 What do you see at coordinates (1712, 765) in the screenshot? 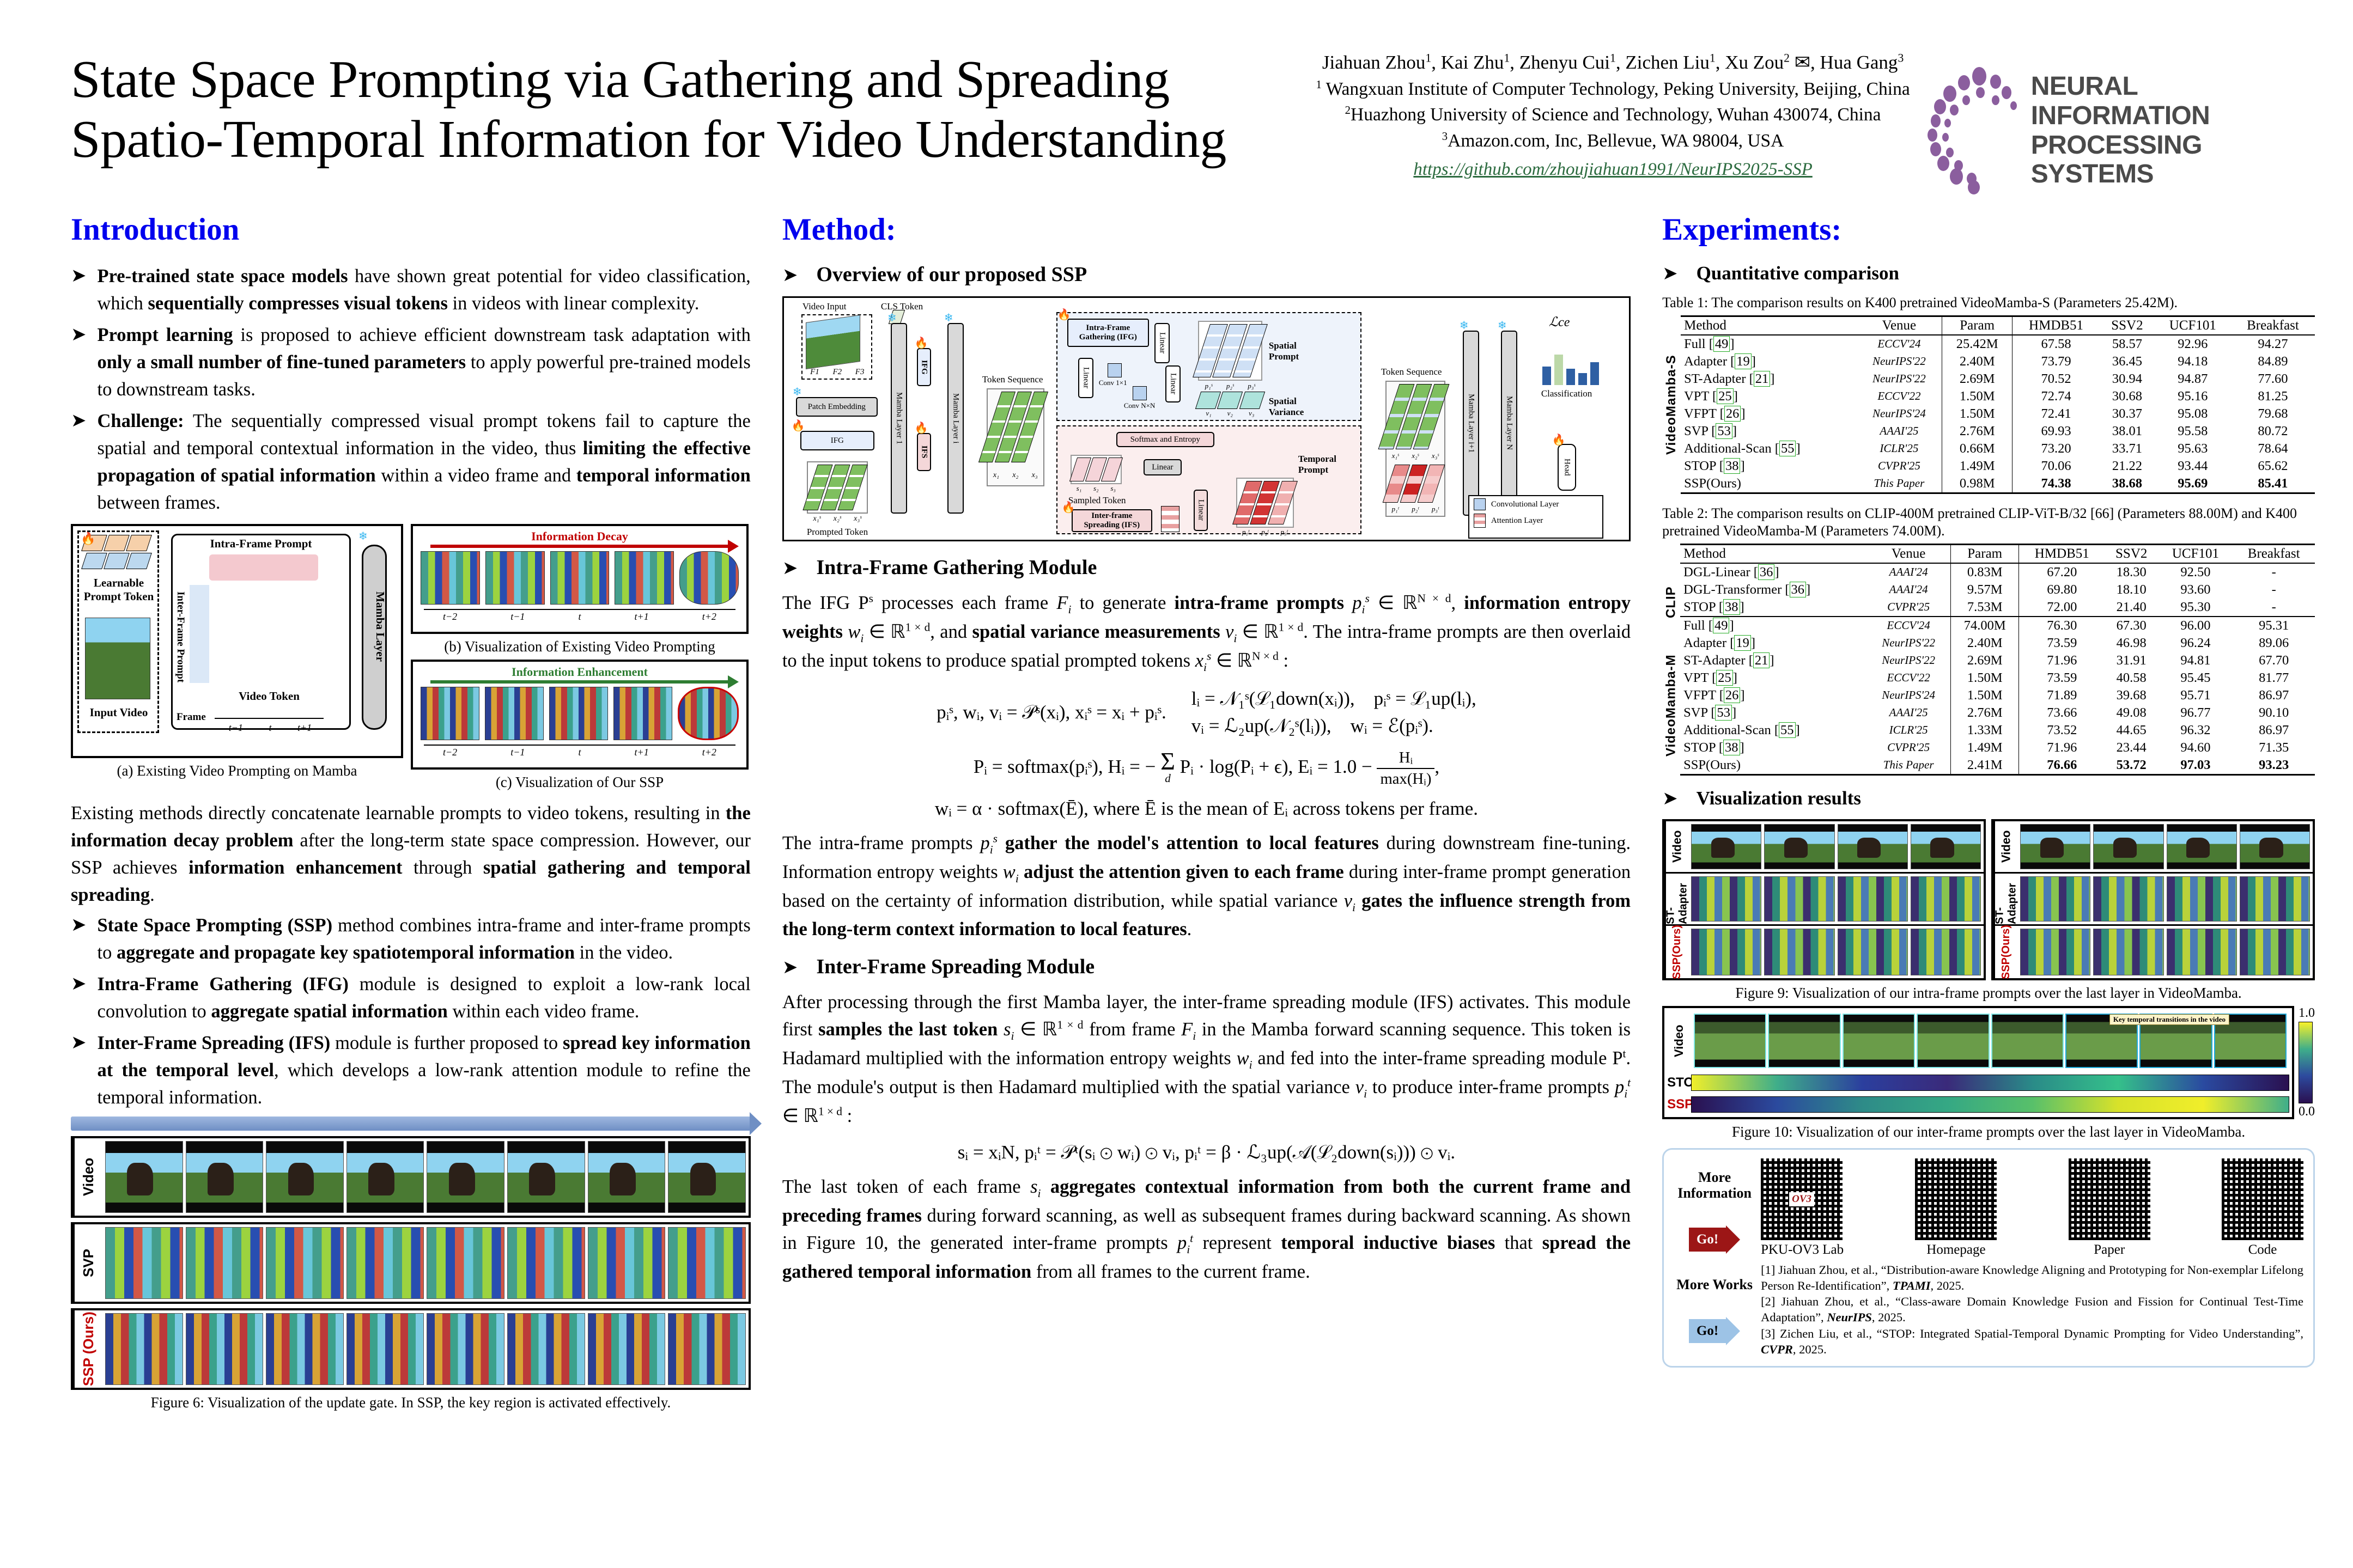
I see `cell-method: SSP(Ours)` at bounding box center [1712, 765].